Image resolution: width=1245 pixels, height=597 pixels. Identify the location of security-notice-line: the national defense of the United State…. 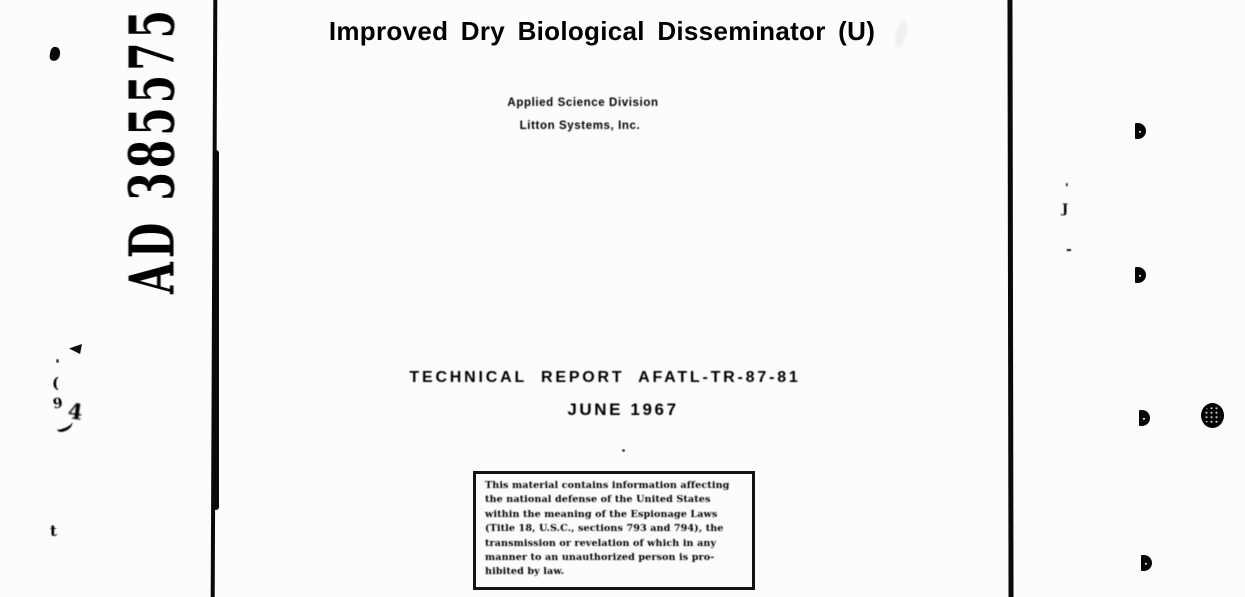
(598, 500).